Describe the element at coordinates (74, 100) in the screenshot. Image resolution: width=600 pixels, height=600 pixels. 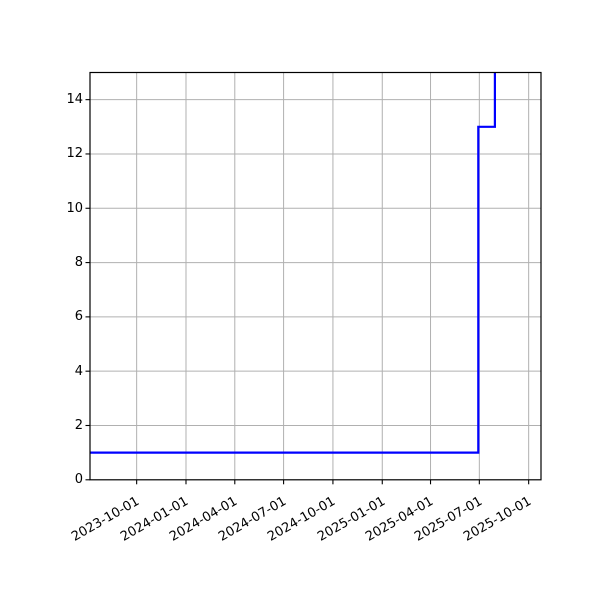
I see `y-tick-label: 14` at that location.